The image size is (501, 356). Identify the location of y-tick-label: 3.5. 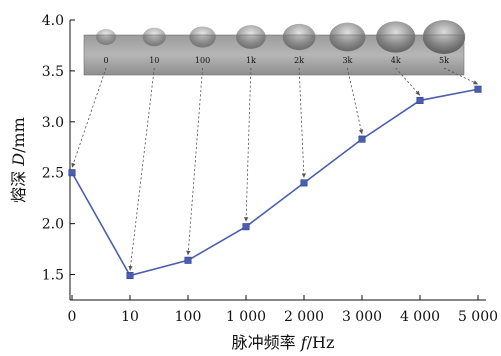
(53, 72).